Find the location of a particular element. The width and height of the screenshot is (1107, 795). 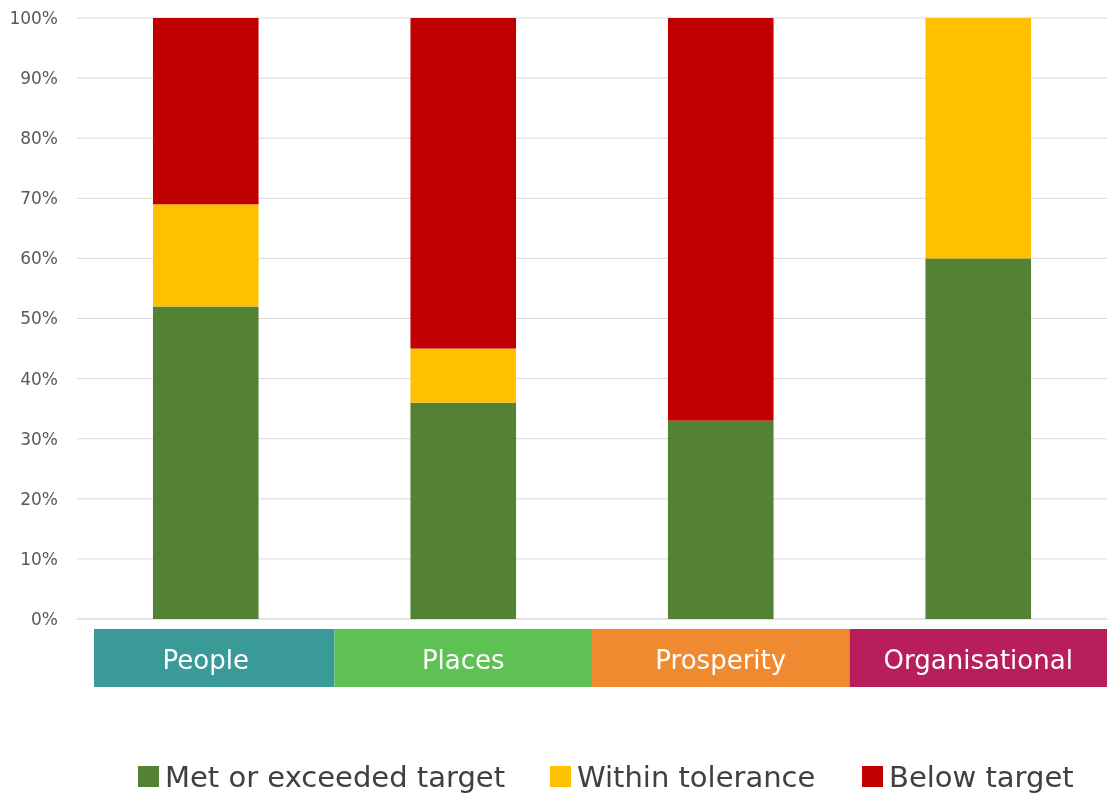

y-tick-label: 10% is located at coordinates (39, 558).